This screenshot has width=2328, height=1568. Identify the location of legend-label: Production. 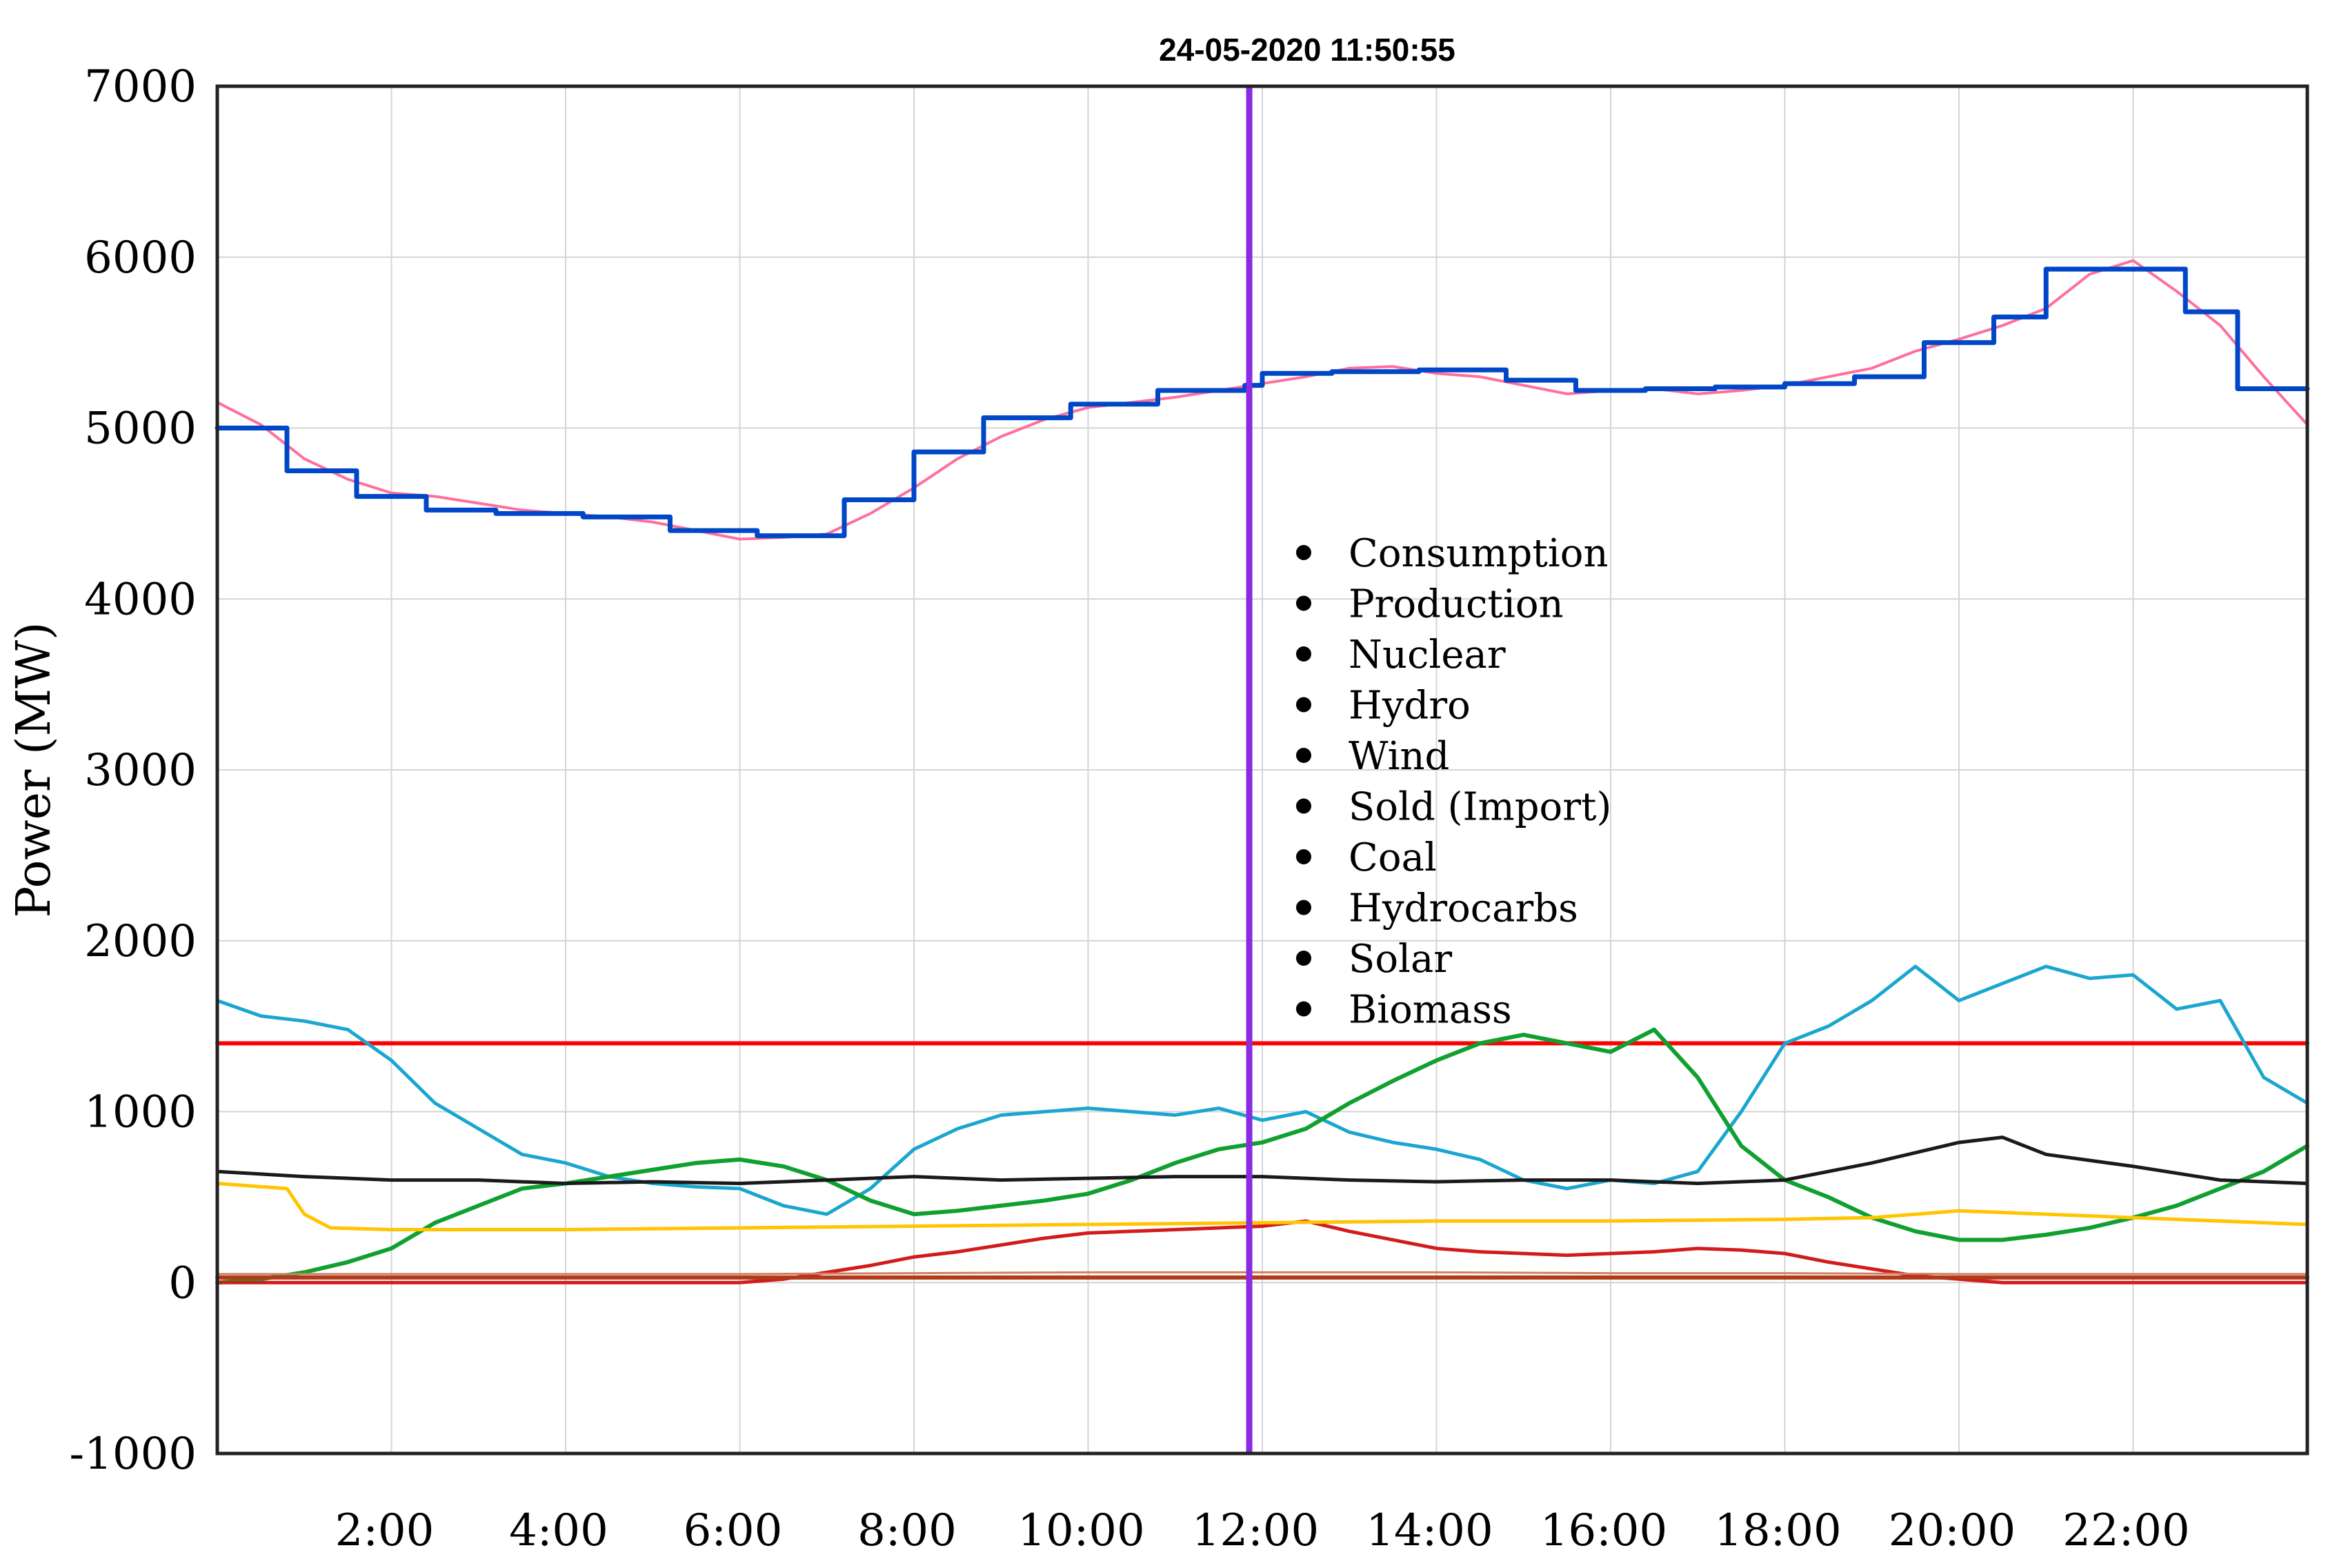
(1456, 604).